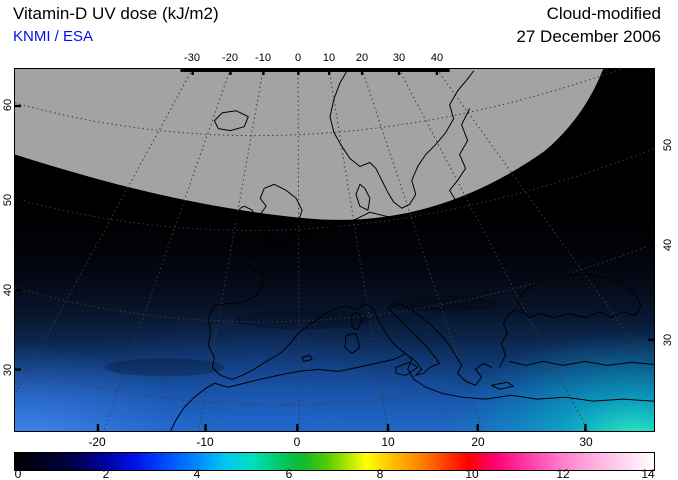 The image size is (678, 480). I want to click on top-axis-label: 30, so click(399, 58).